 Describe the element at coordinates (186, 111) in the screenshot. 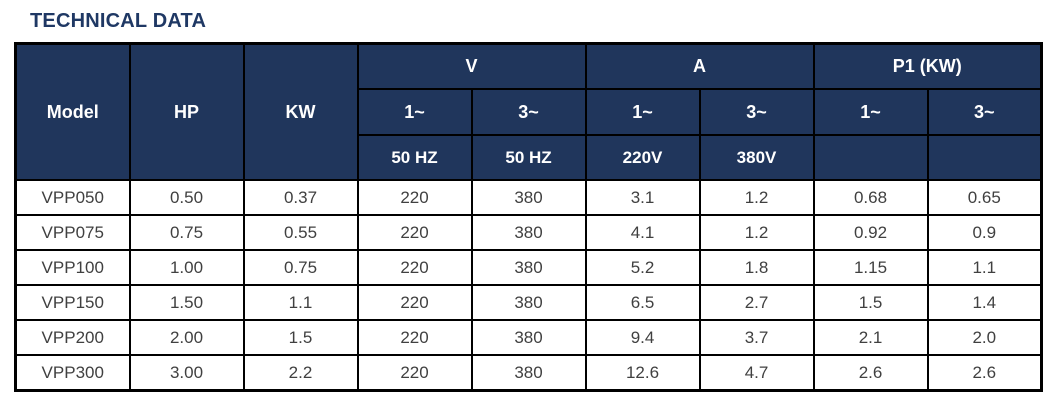

I see `column-header-hp: HP` at that location.